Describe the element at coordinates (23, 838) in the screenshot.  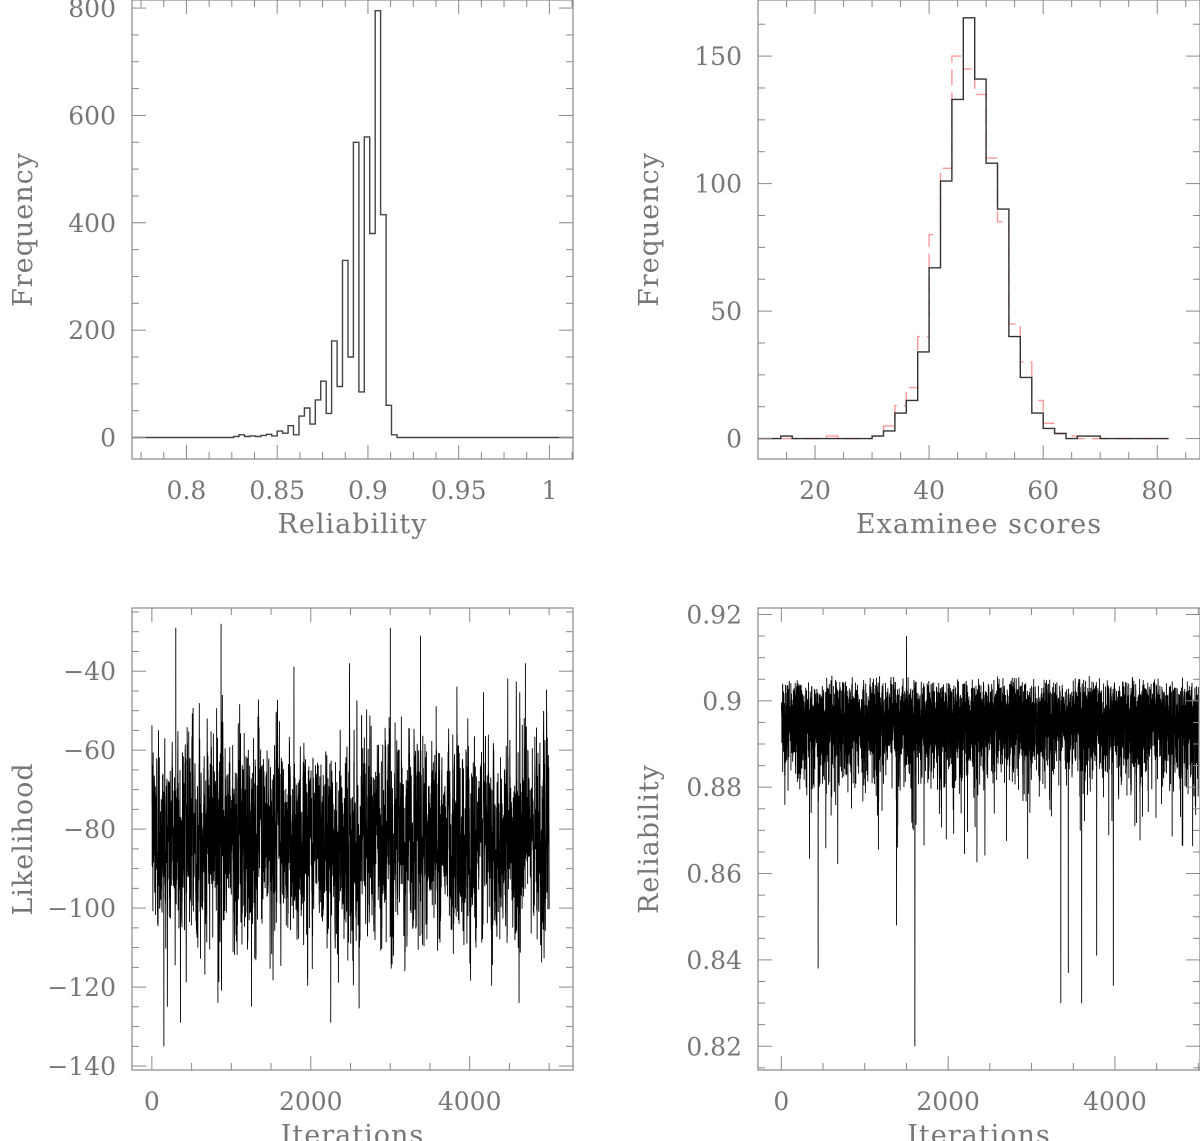
I see `y-axis-label: Likelihood` at that location.